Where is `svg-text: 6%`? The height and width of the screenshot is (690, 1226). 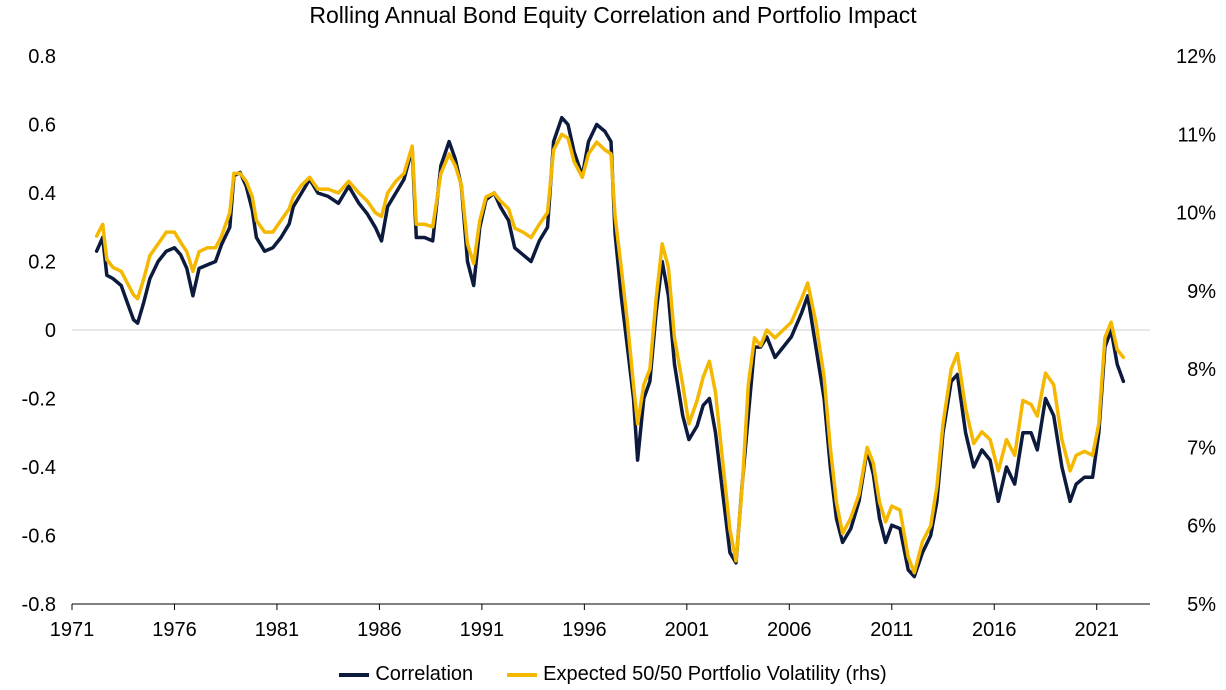 svg-text: 6% is located at coordinates (1201, 527).